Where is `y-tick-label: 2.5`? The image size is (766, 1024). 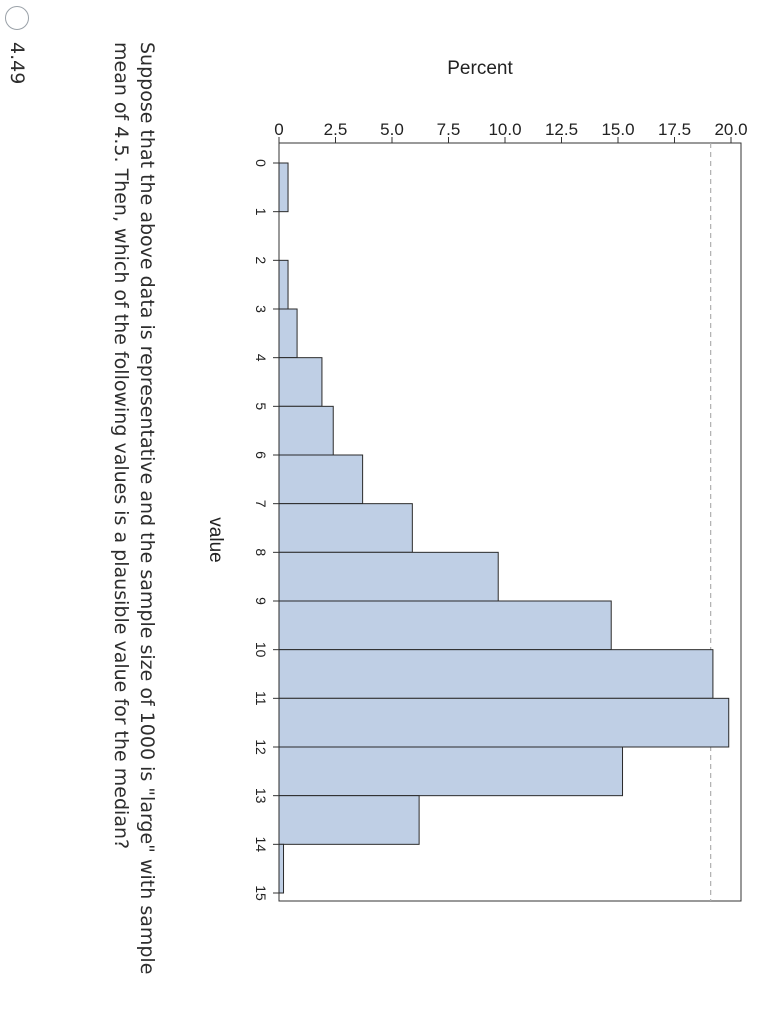 y-tick-label: 2.5 is located at coordinates (336, 129).